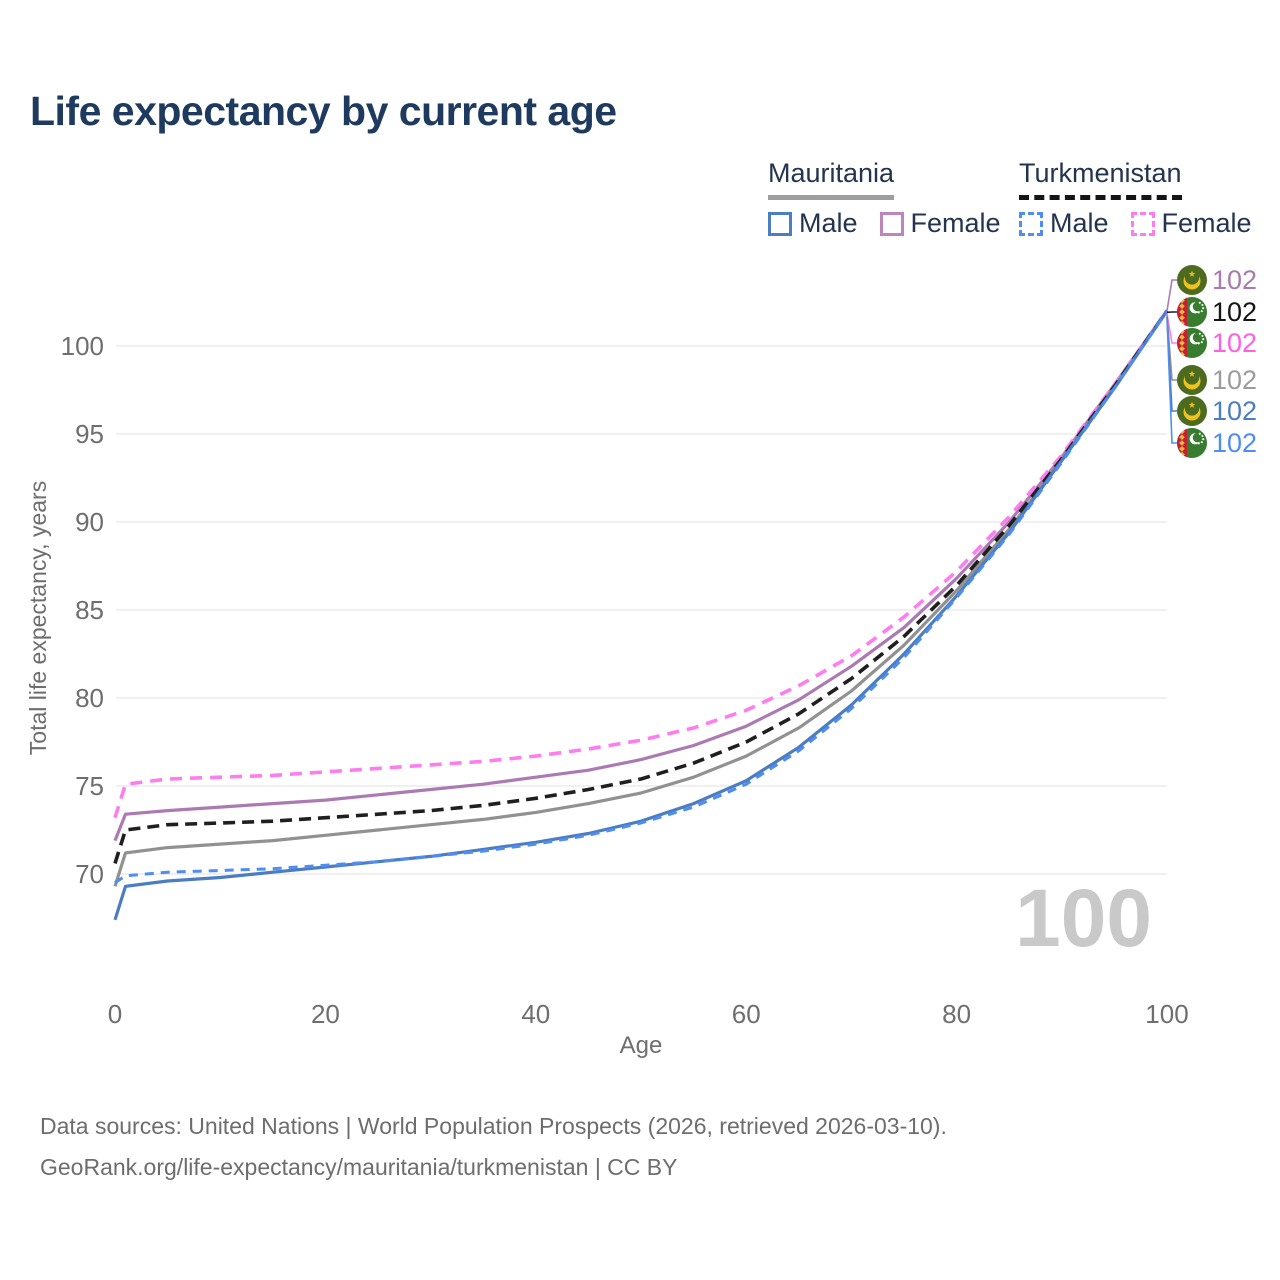  Describe the element at coordinates (323, 111) in the screenshot. I see `page-title: Life expectancy by current age` at that location.